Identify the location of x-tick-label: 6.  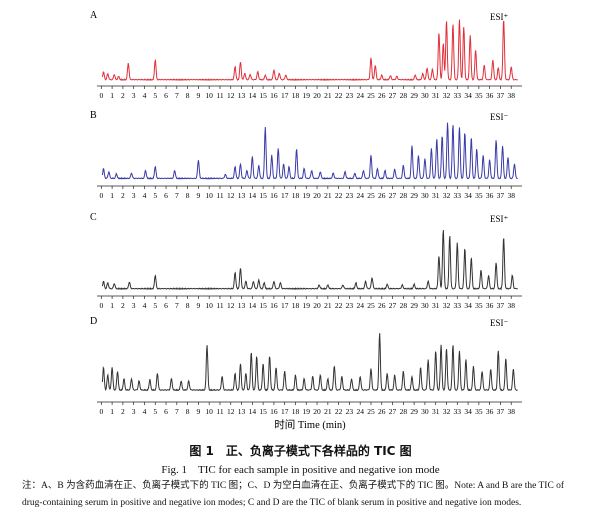
(166, 195).